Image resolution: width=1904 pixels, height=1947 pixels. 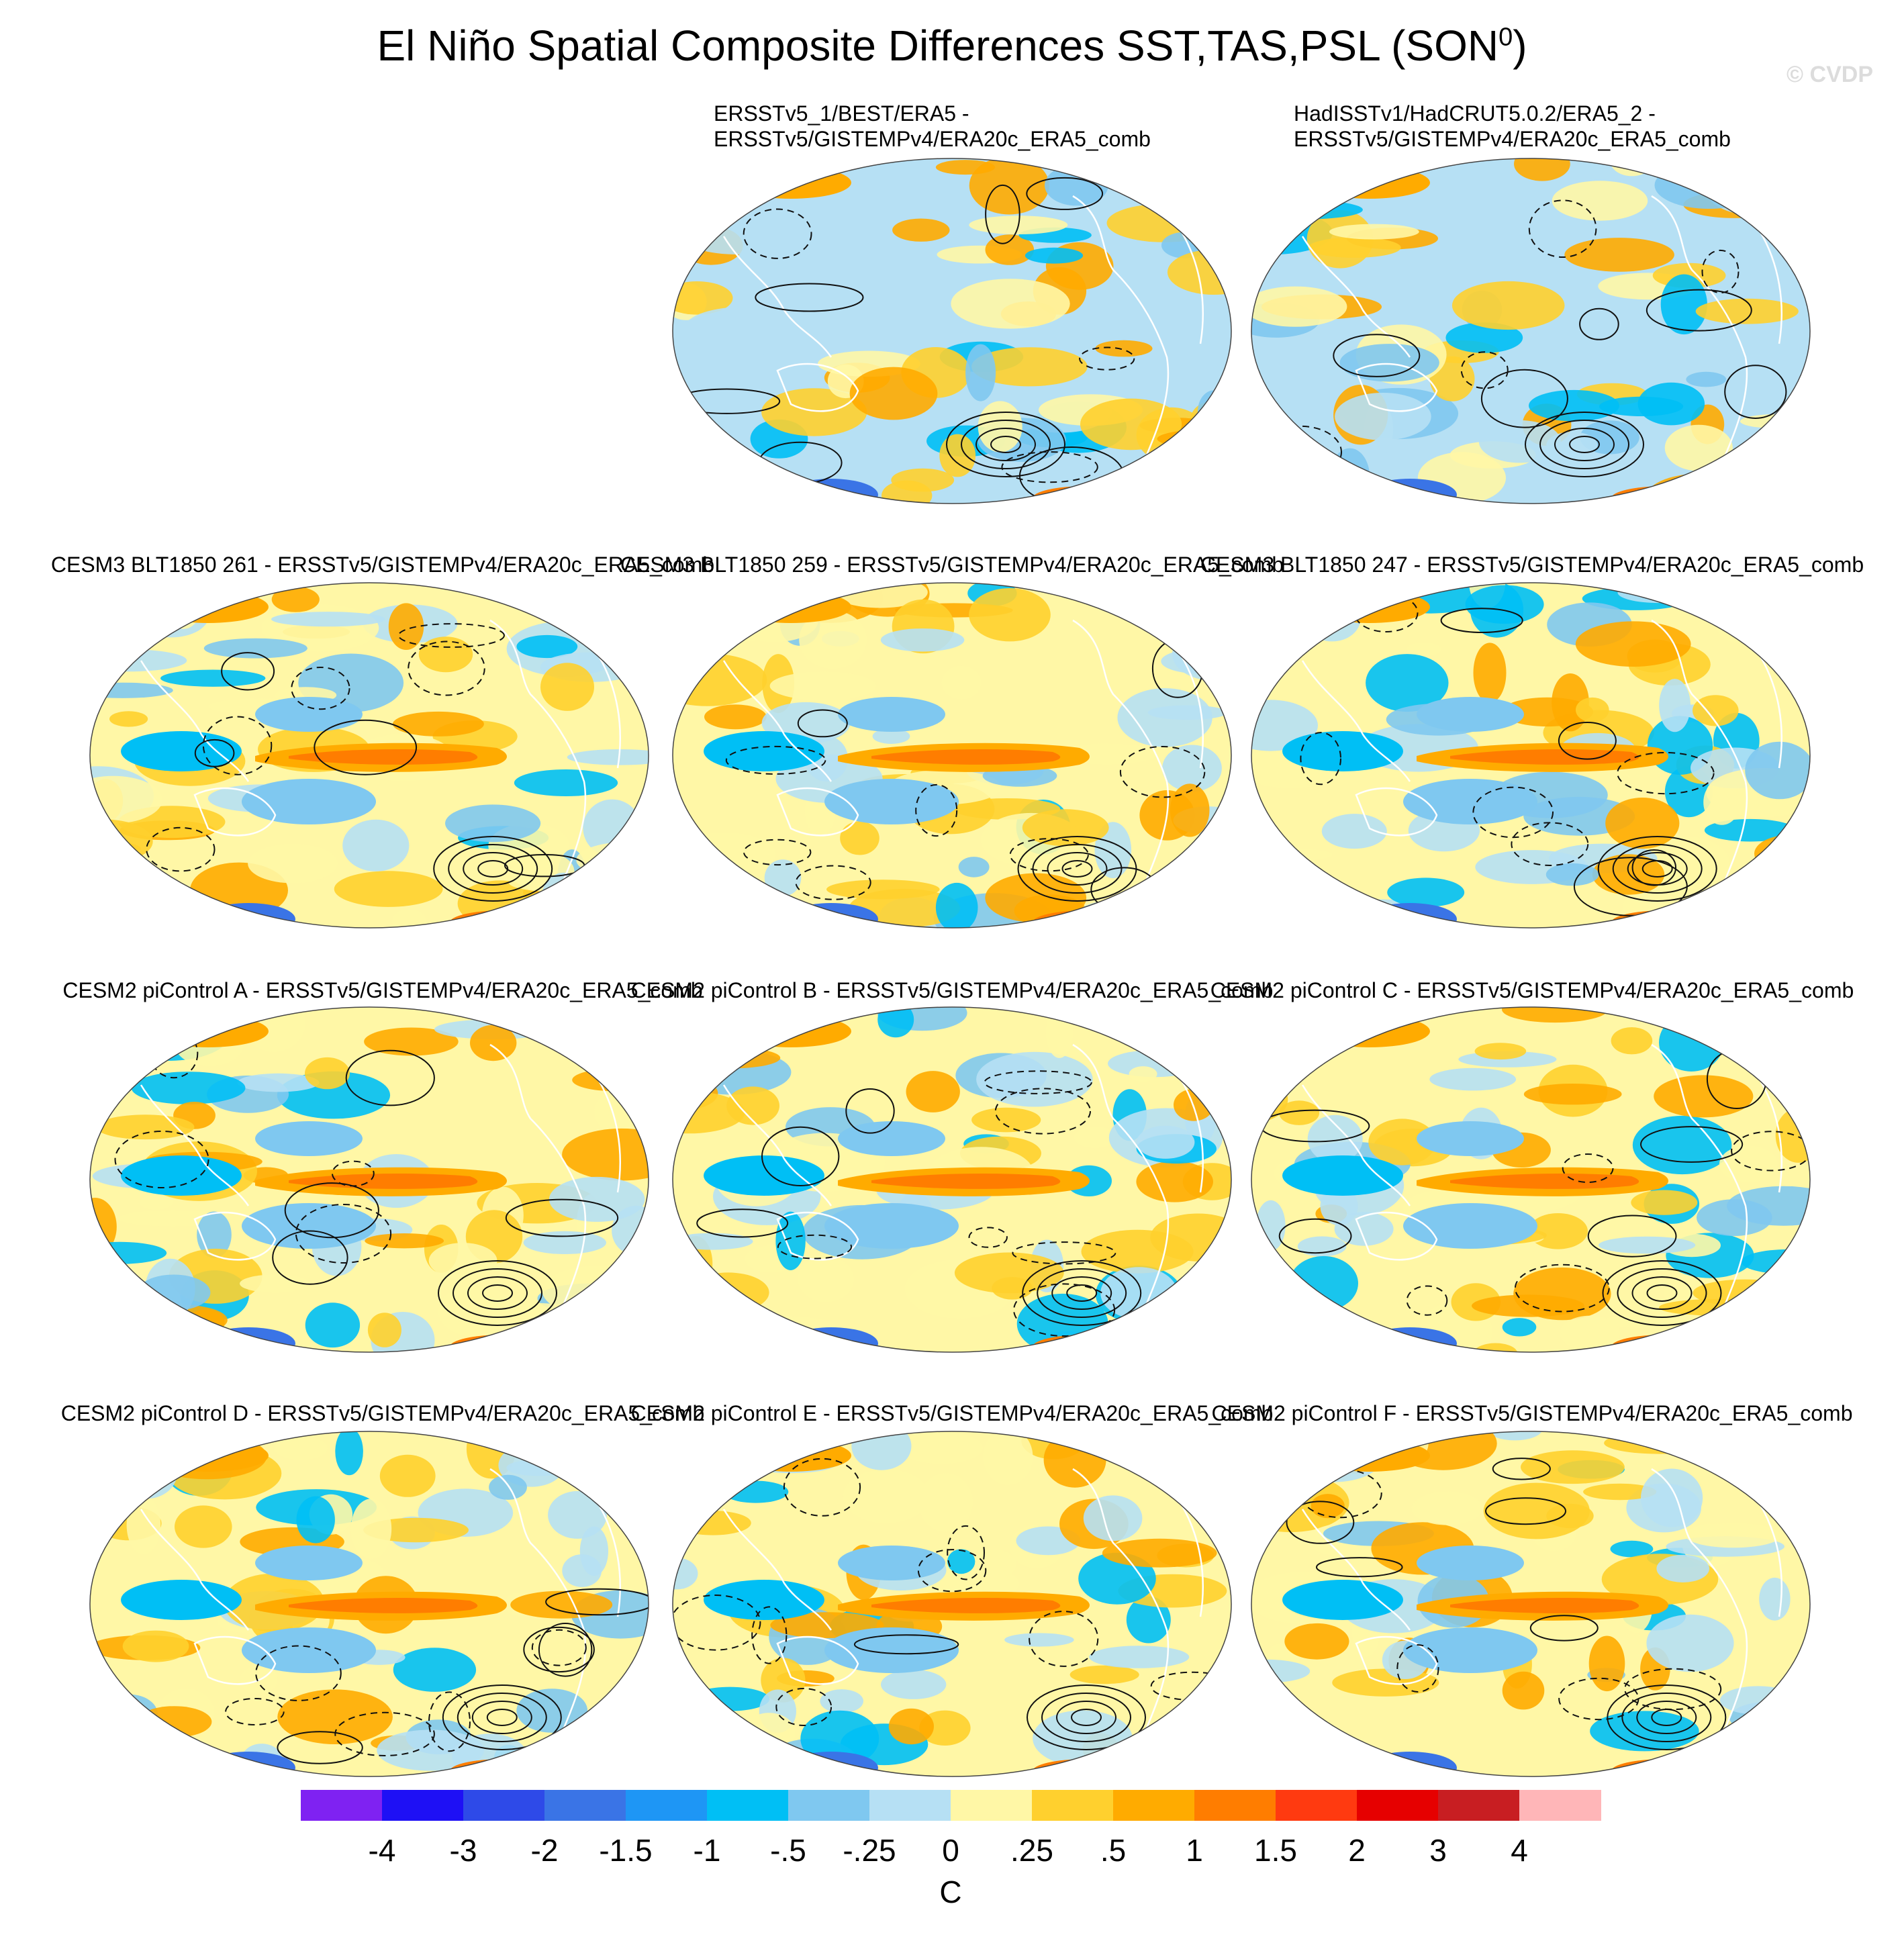 I want to click on antarctic-cold-core, so click(x=248, y=921).